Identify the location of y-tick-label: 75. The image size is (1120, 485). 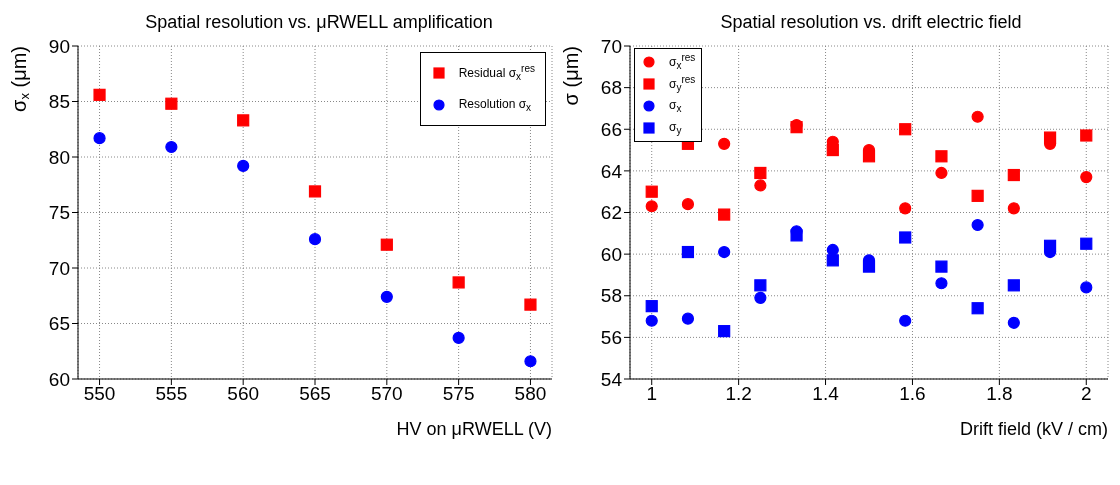
(59, 213).